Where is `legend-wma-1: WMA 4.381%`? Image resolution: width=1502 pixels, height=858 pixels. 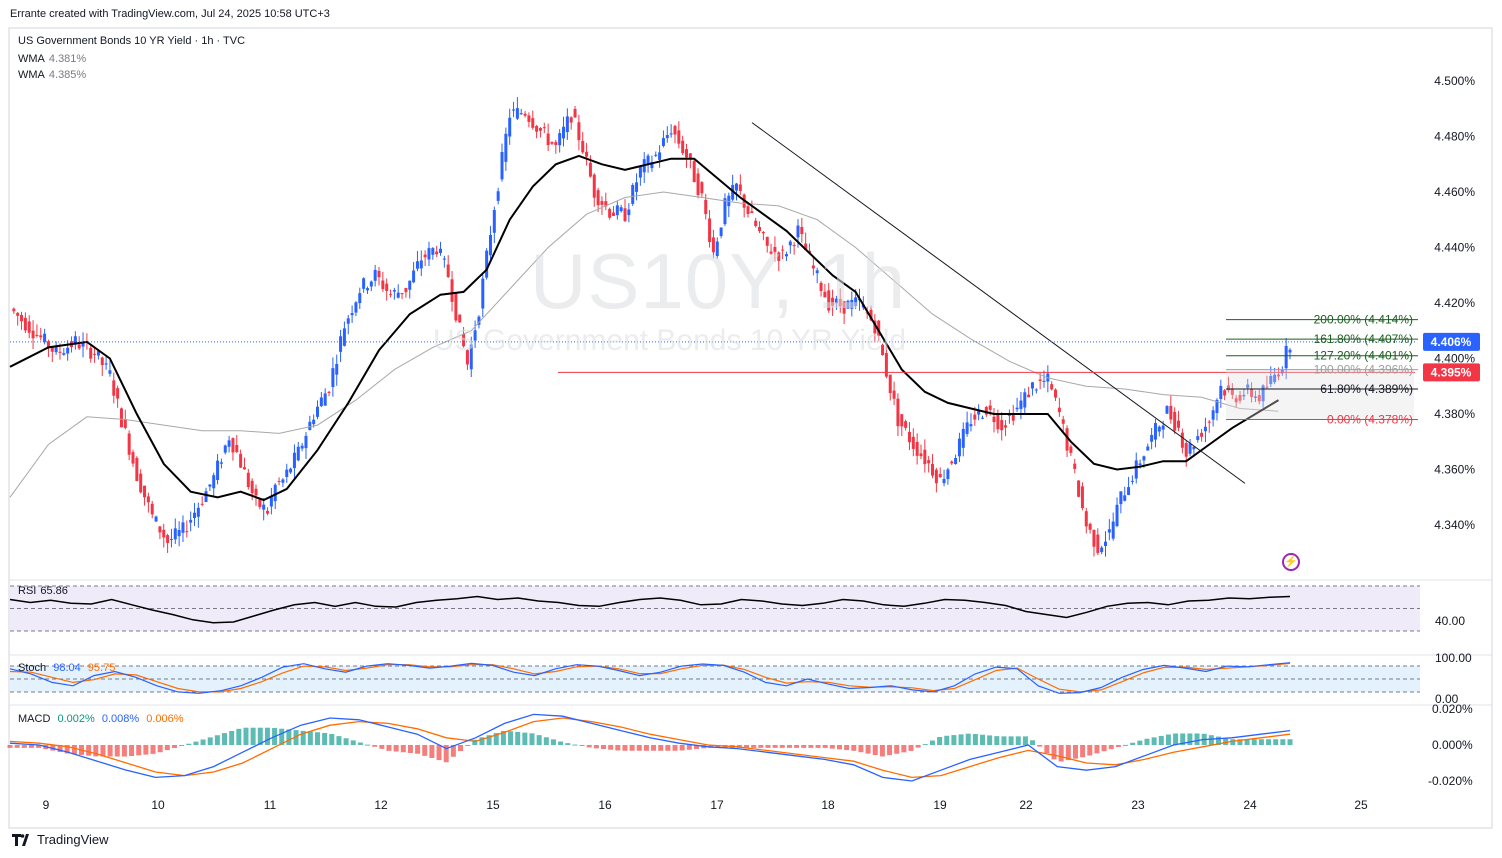
legend-wma-1: WMA 4.381% is located at coordinates (52, 59).